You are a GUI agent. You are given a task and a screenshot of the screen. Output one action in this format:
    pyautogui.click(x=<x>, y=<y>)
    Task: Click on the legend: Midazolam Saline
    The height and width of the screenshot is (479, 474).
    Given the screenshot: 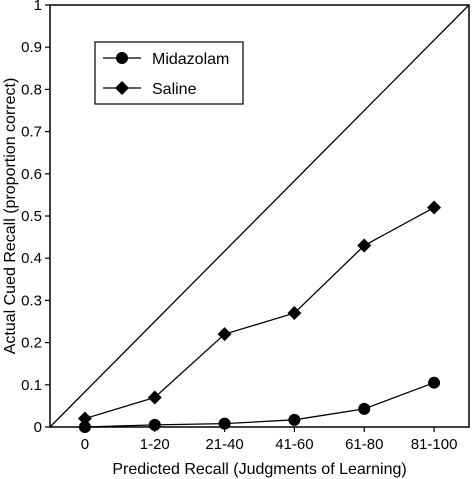 What is the action you would take?
    pyautogui.click(x=169, y=73)
    